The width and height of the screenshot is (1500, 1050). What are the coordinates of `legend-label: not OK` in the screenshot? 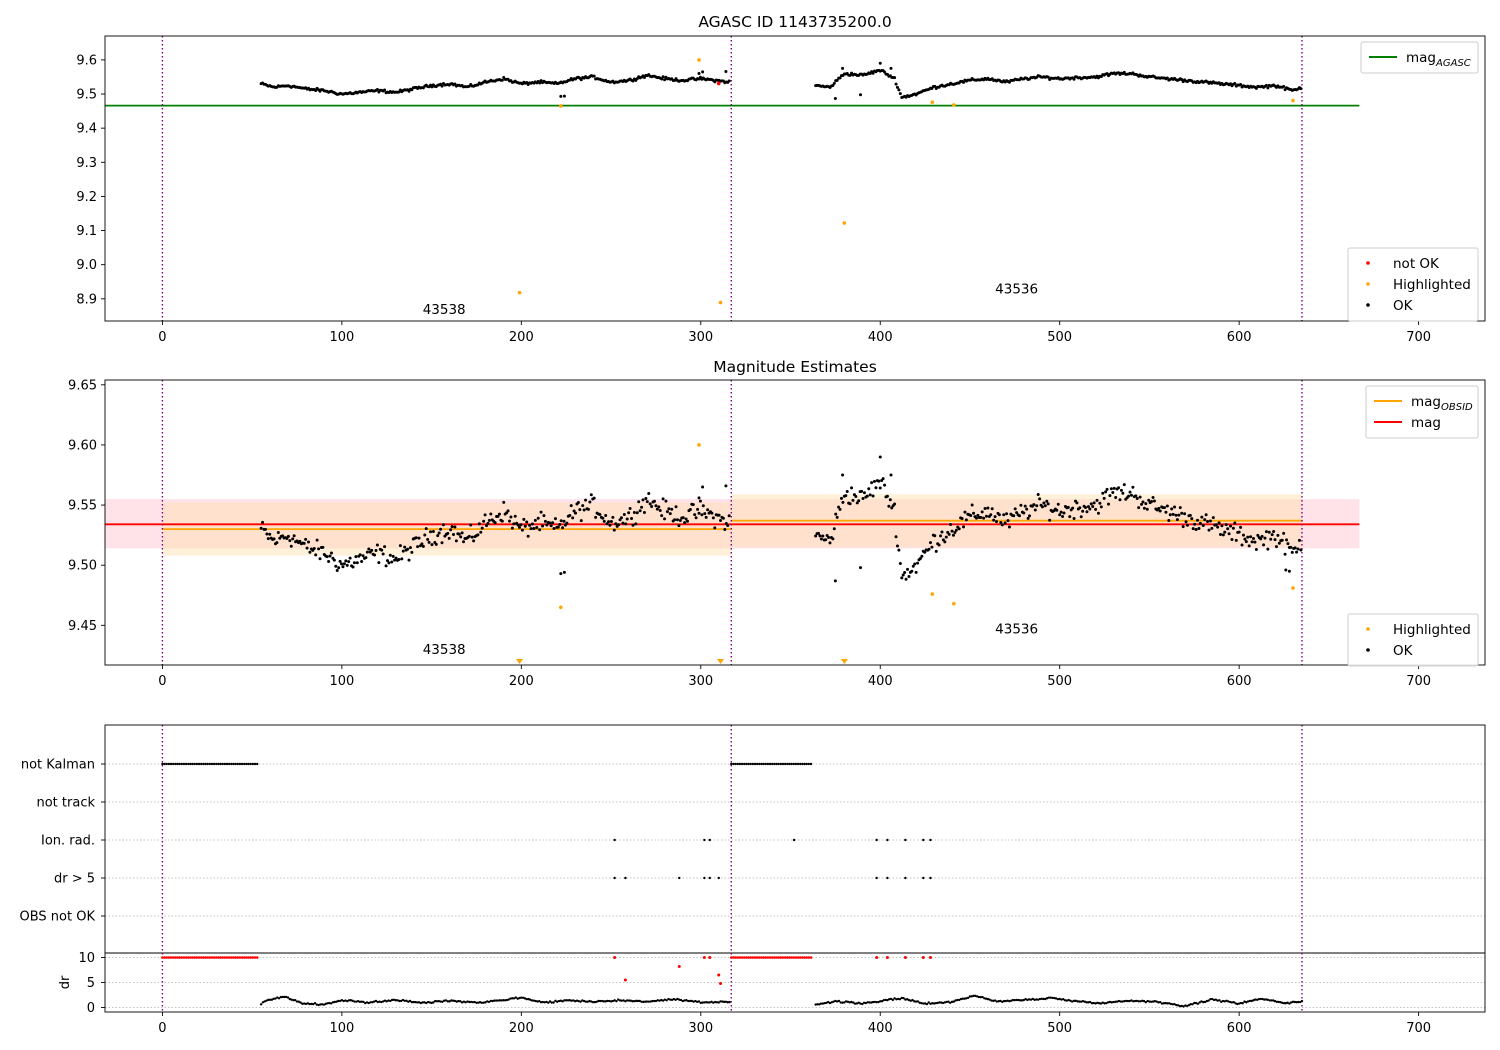 It's located at (1416, 264).